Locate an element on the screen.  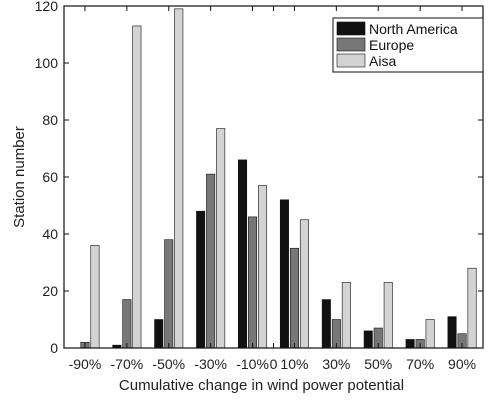
legend-swatch-europe is located at coordinates (351, 44).